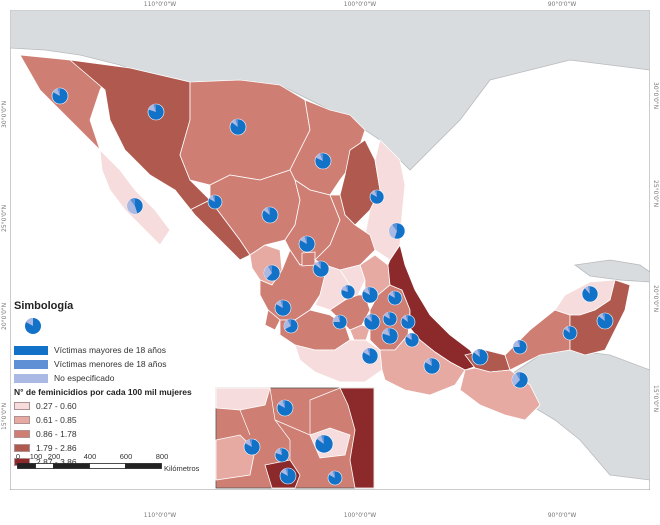  Describe the element at coordinates (56, 462) in the screenshot. I see `legend-rate-label-5: 2.87 - 3.86` at that location.